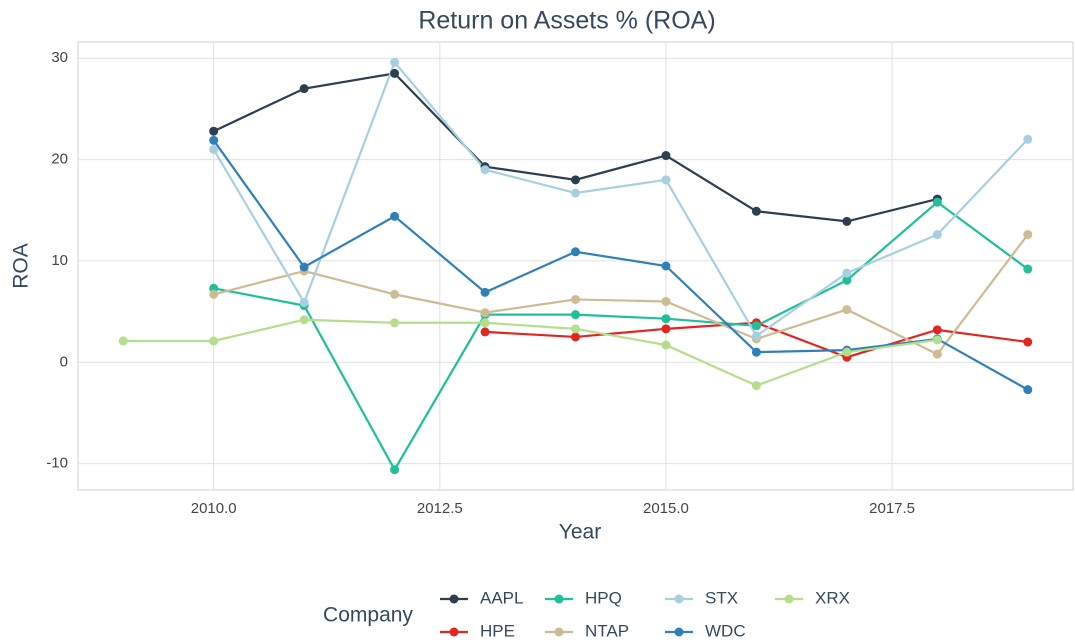 This screenshot has width=1075, height=644. What do you see at coordinates (214, 508) in the screenshot?
I see `x-tick-label: 2010.0` at bounding box center [214, 508].